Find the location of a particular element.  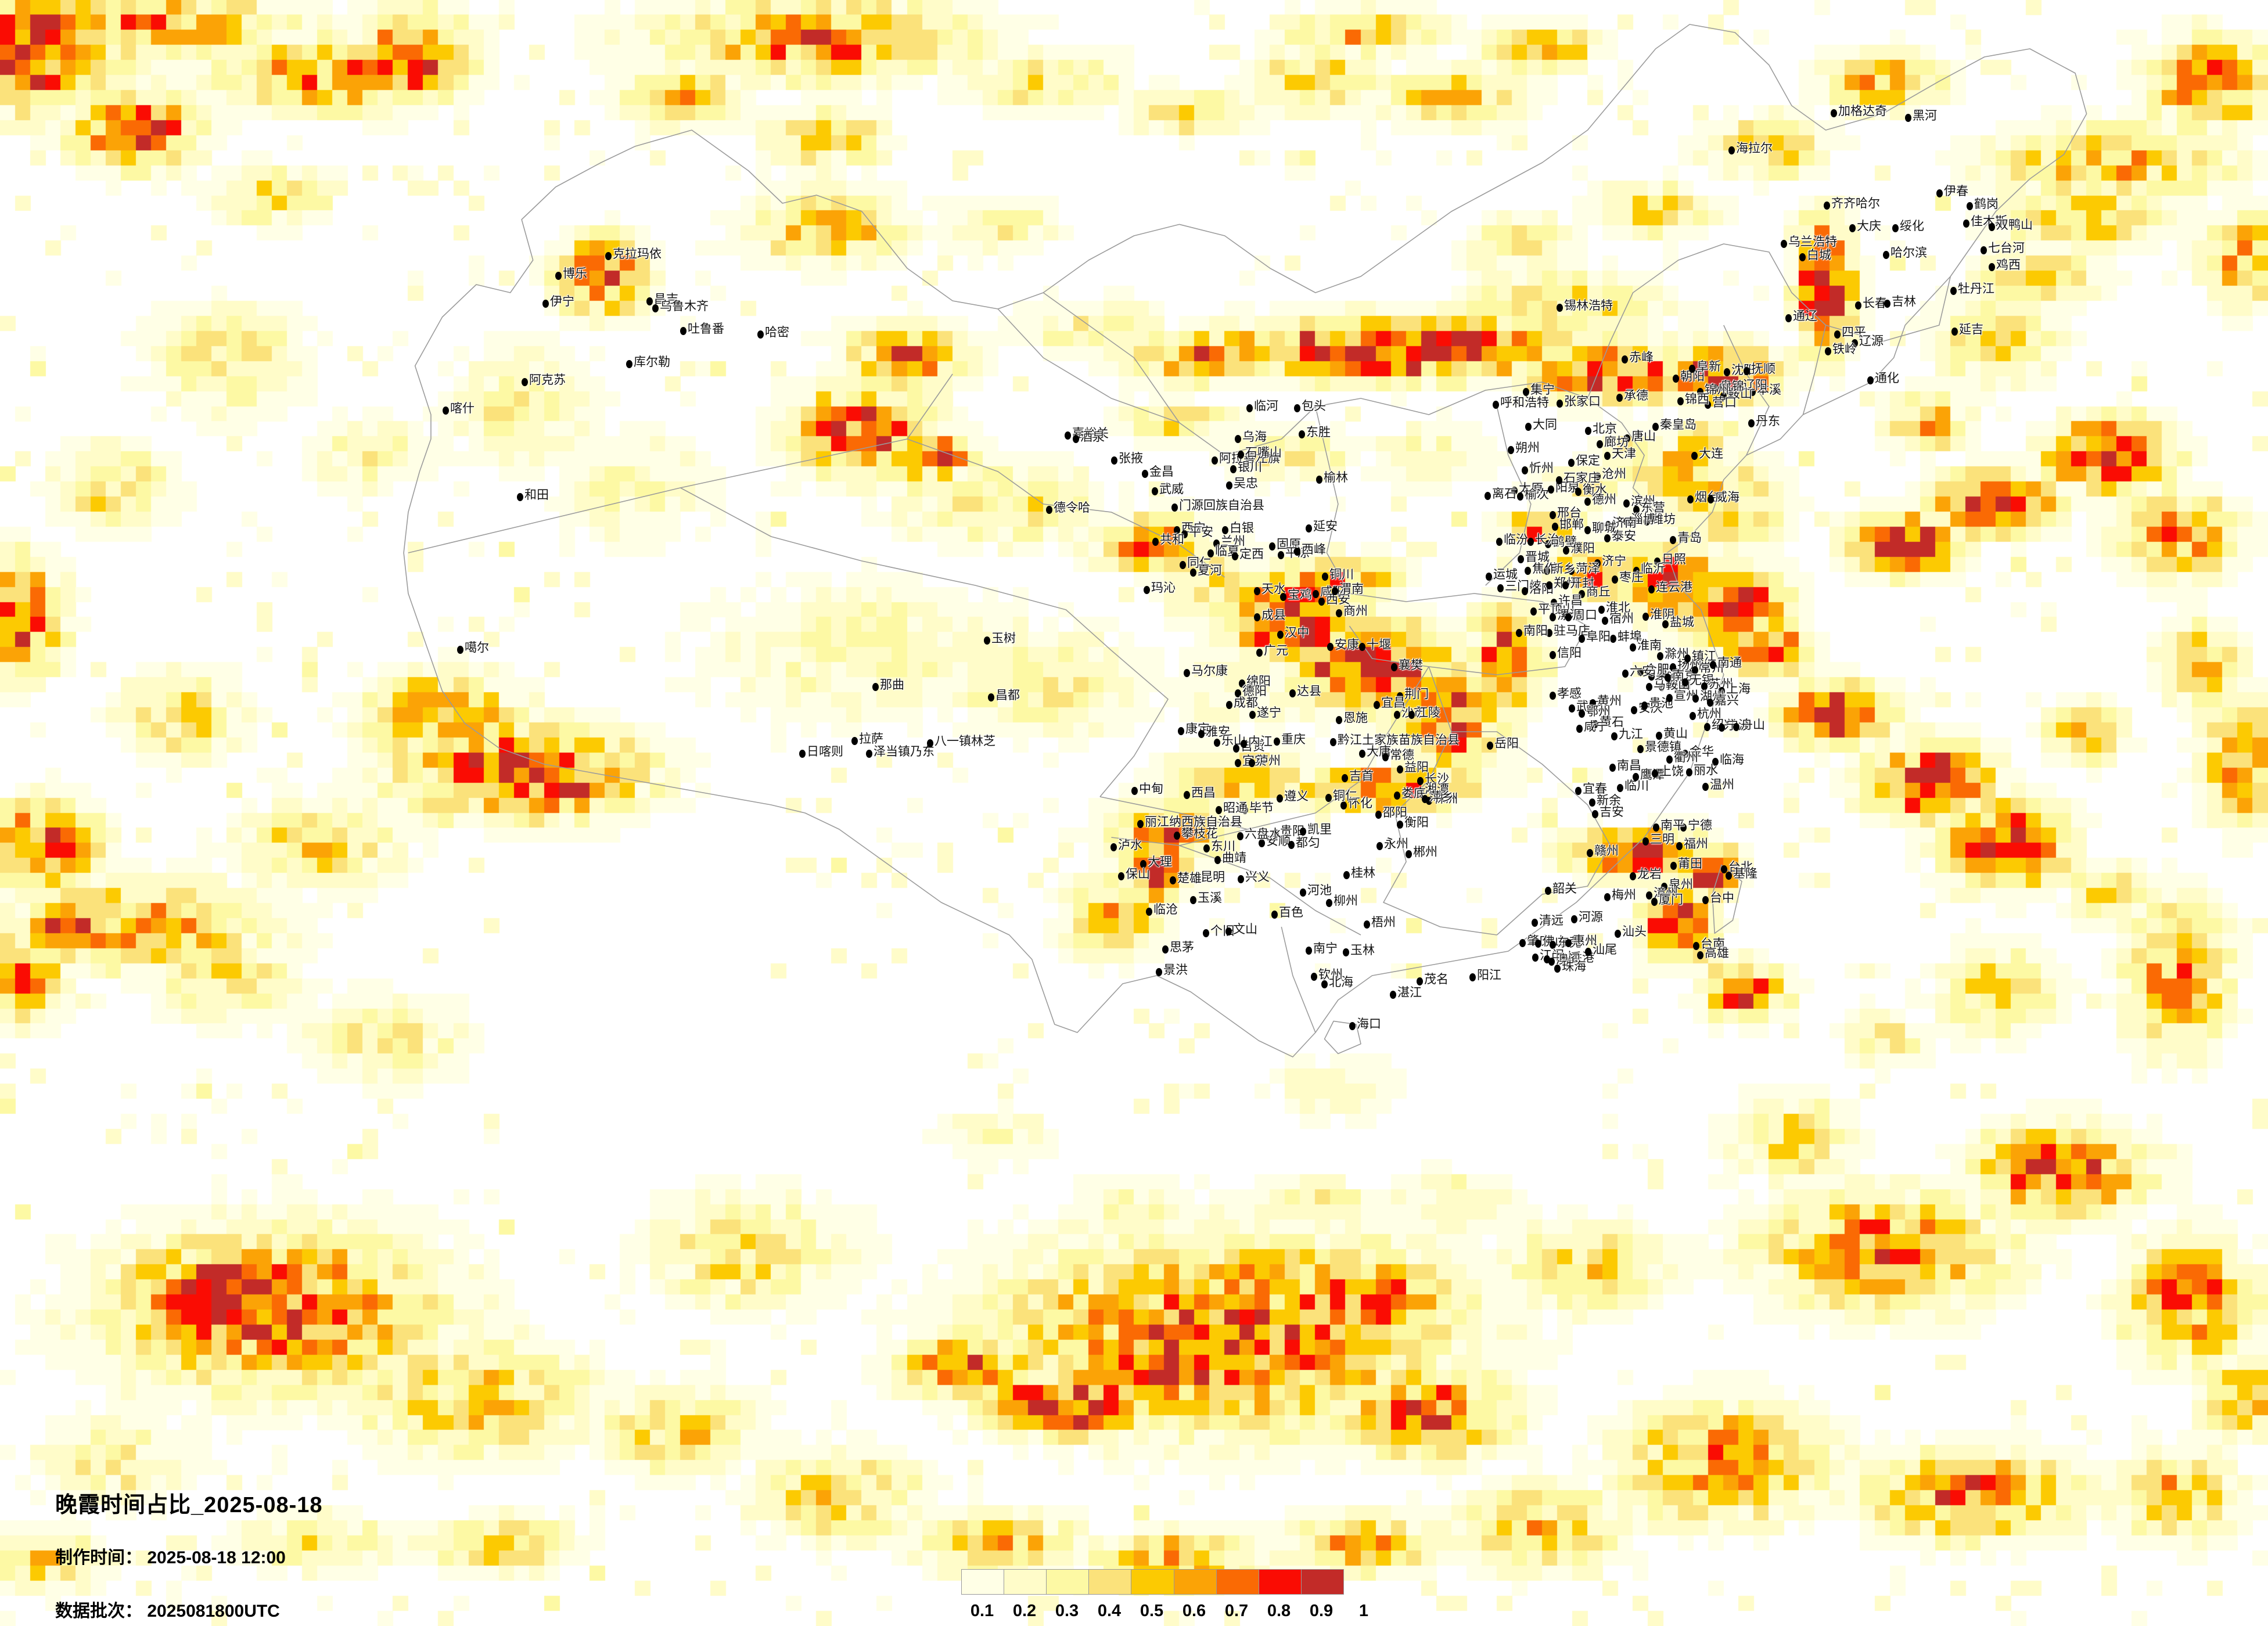

city-label: 郴州 is located at coordinates (1425, 853).